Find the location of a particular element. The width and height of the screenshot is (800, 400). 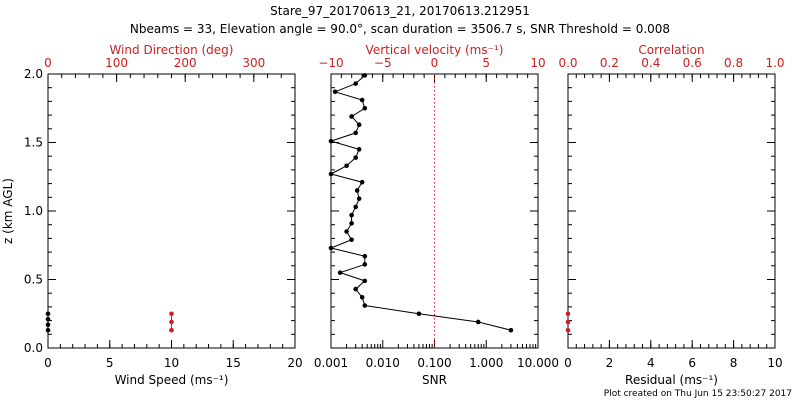

left-x-bottom-tick-label: 15 is located at coordinates (233, 363).